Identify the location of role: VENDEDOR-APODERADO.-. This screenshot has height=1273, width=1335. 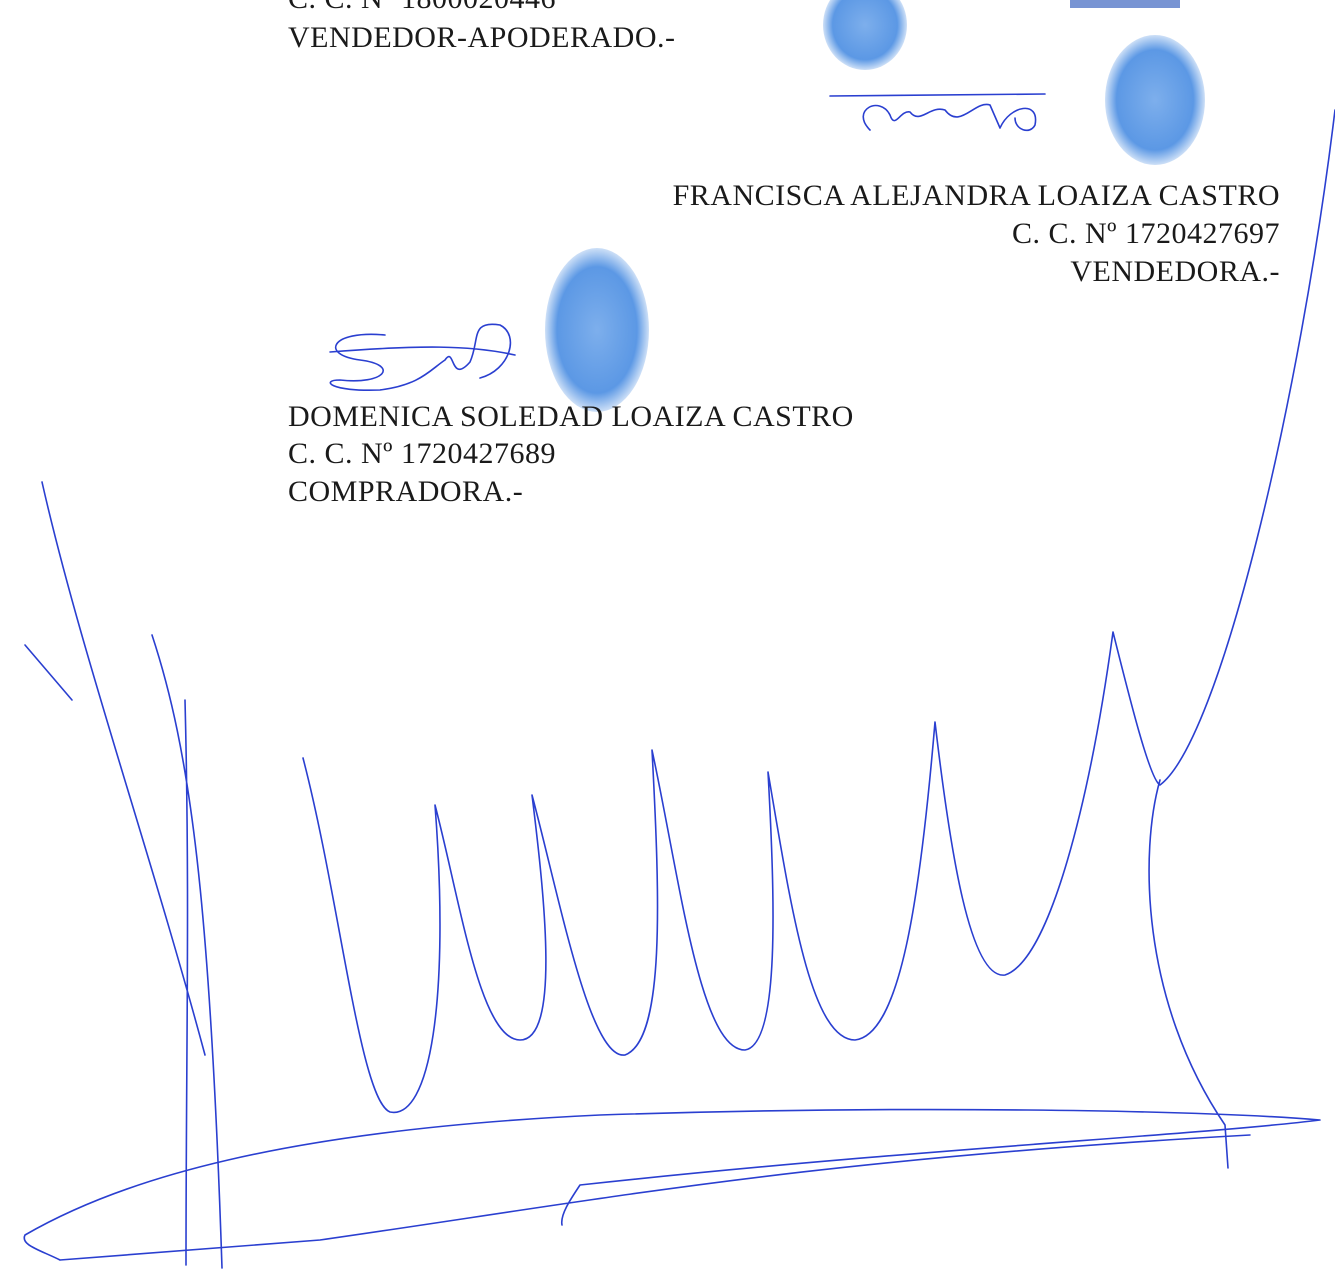
(481, 37).